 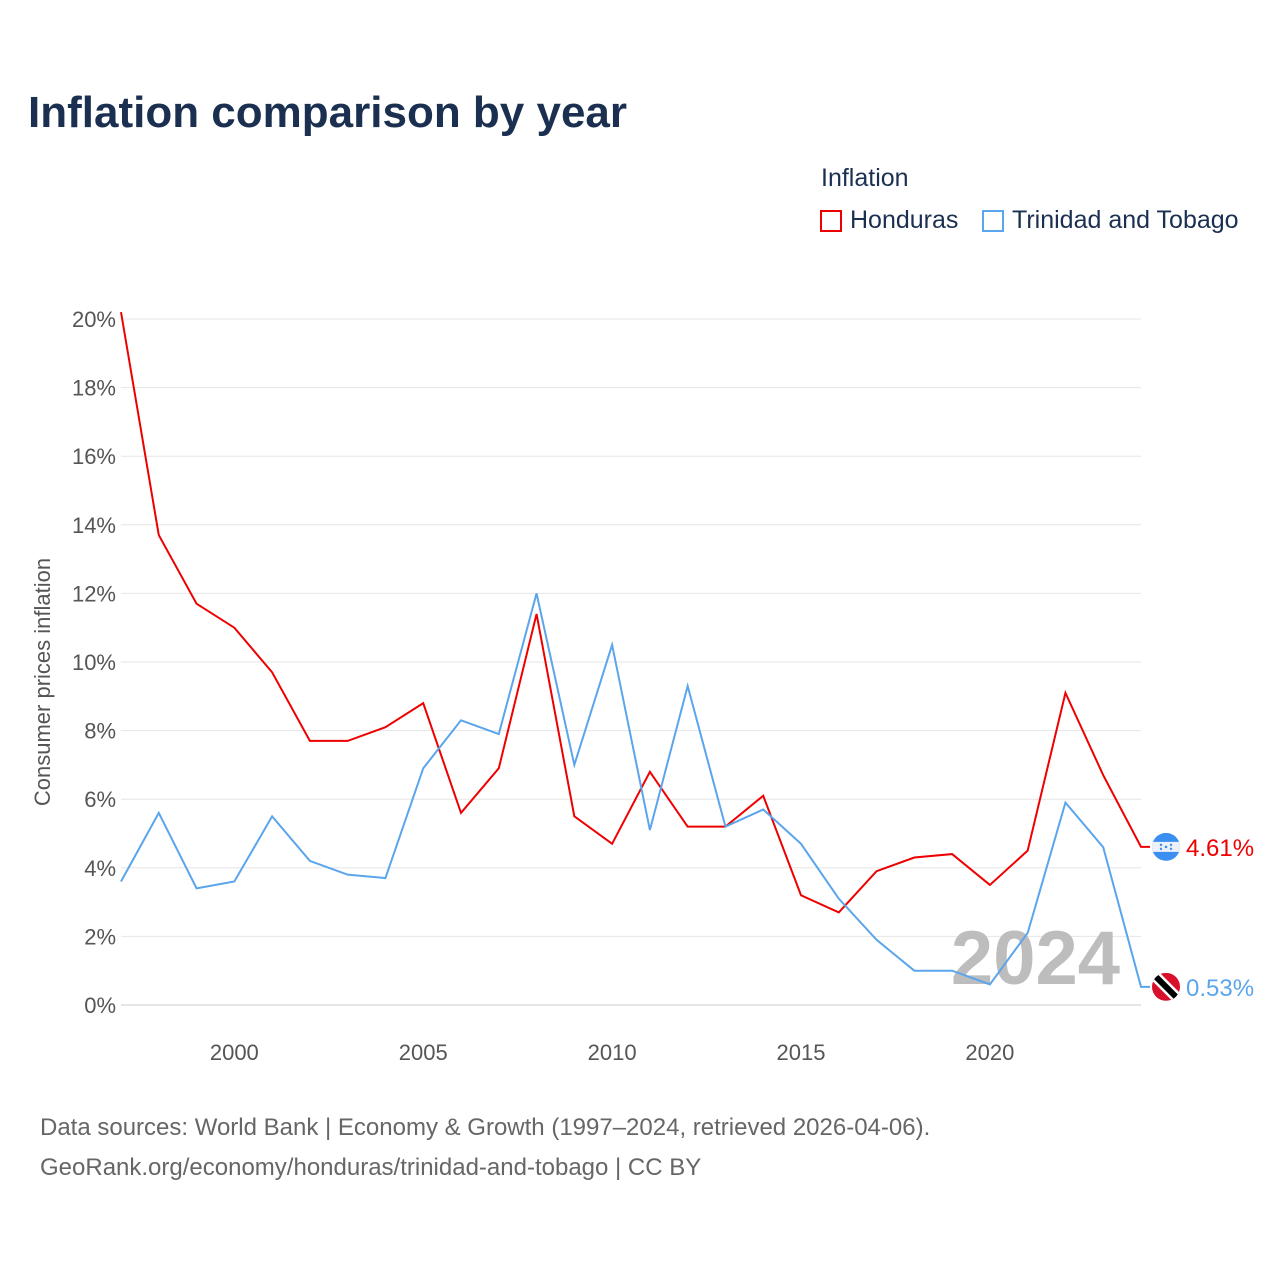 What do you see at coordinates (94, 662) in the screenshot?
I see `y-tick-label: 10%` at bounding box center [94, 662].